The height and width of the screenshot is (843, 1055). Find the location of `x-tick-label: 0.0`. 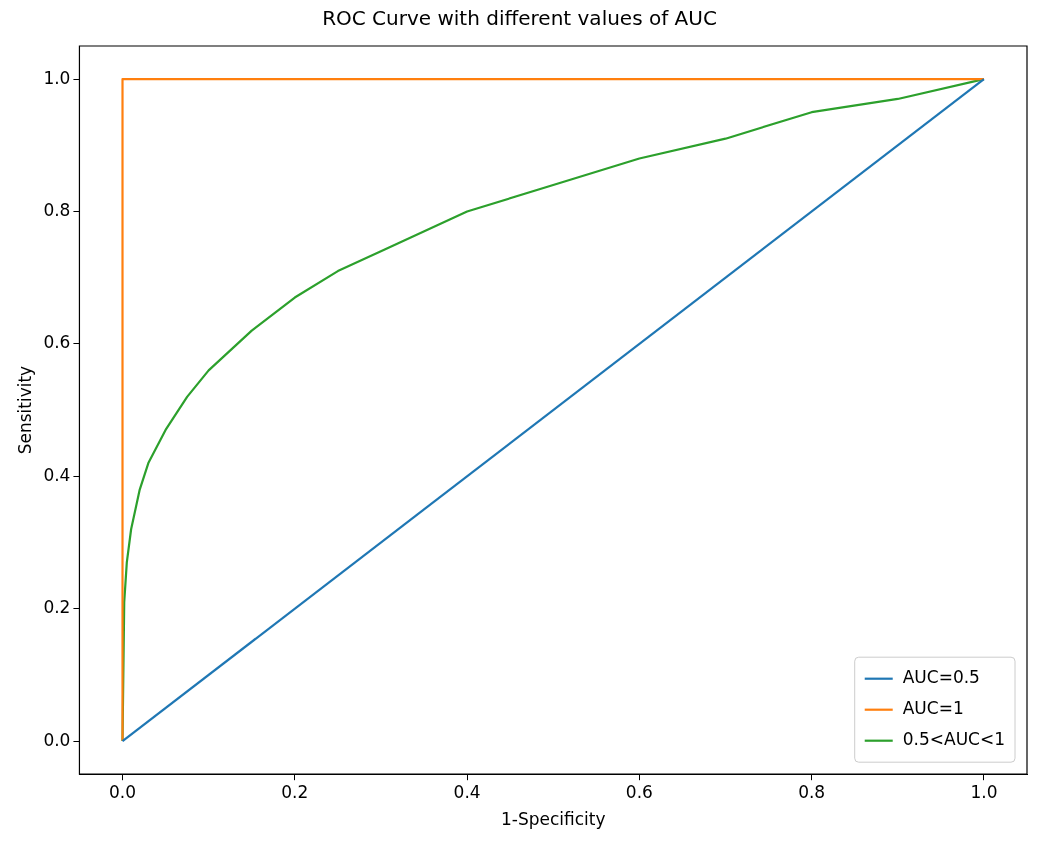

x-tick-label: 0.0 is located at coordinates (122, 791).